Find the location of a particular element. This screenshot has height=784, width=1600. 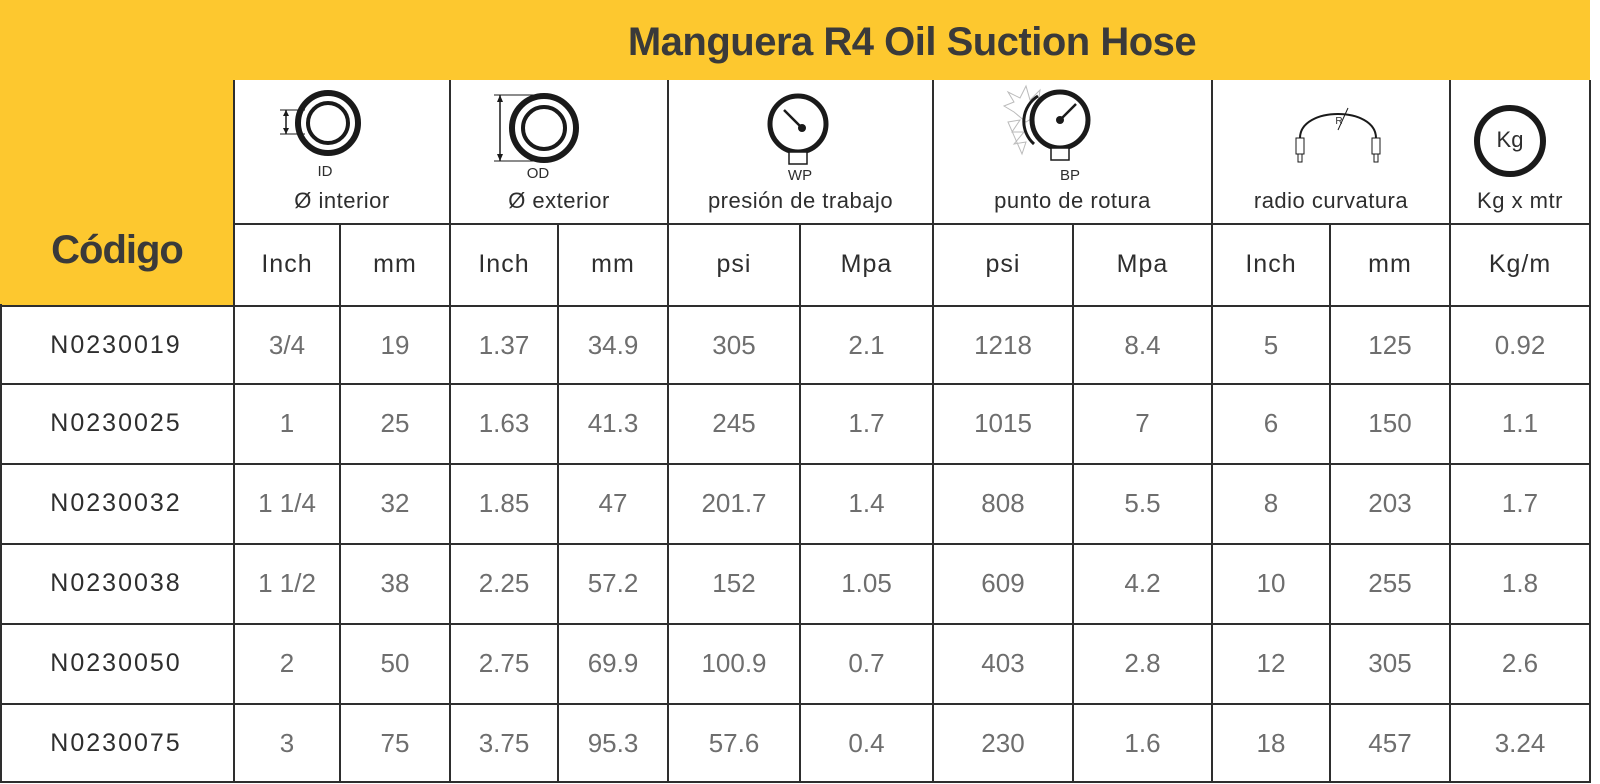

value-cell: 1.7 is located at coordinates (1520, 503).